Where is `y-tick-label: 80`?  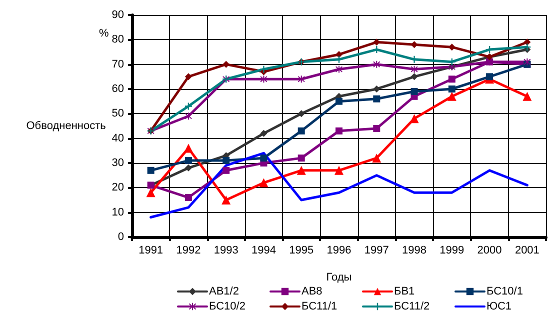 y-tick-label: 80 is located at coordinates (118, 40).